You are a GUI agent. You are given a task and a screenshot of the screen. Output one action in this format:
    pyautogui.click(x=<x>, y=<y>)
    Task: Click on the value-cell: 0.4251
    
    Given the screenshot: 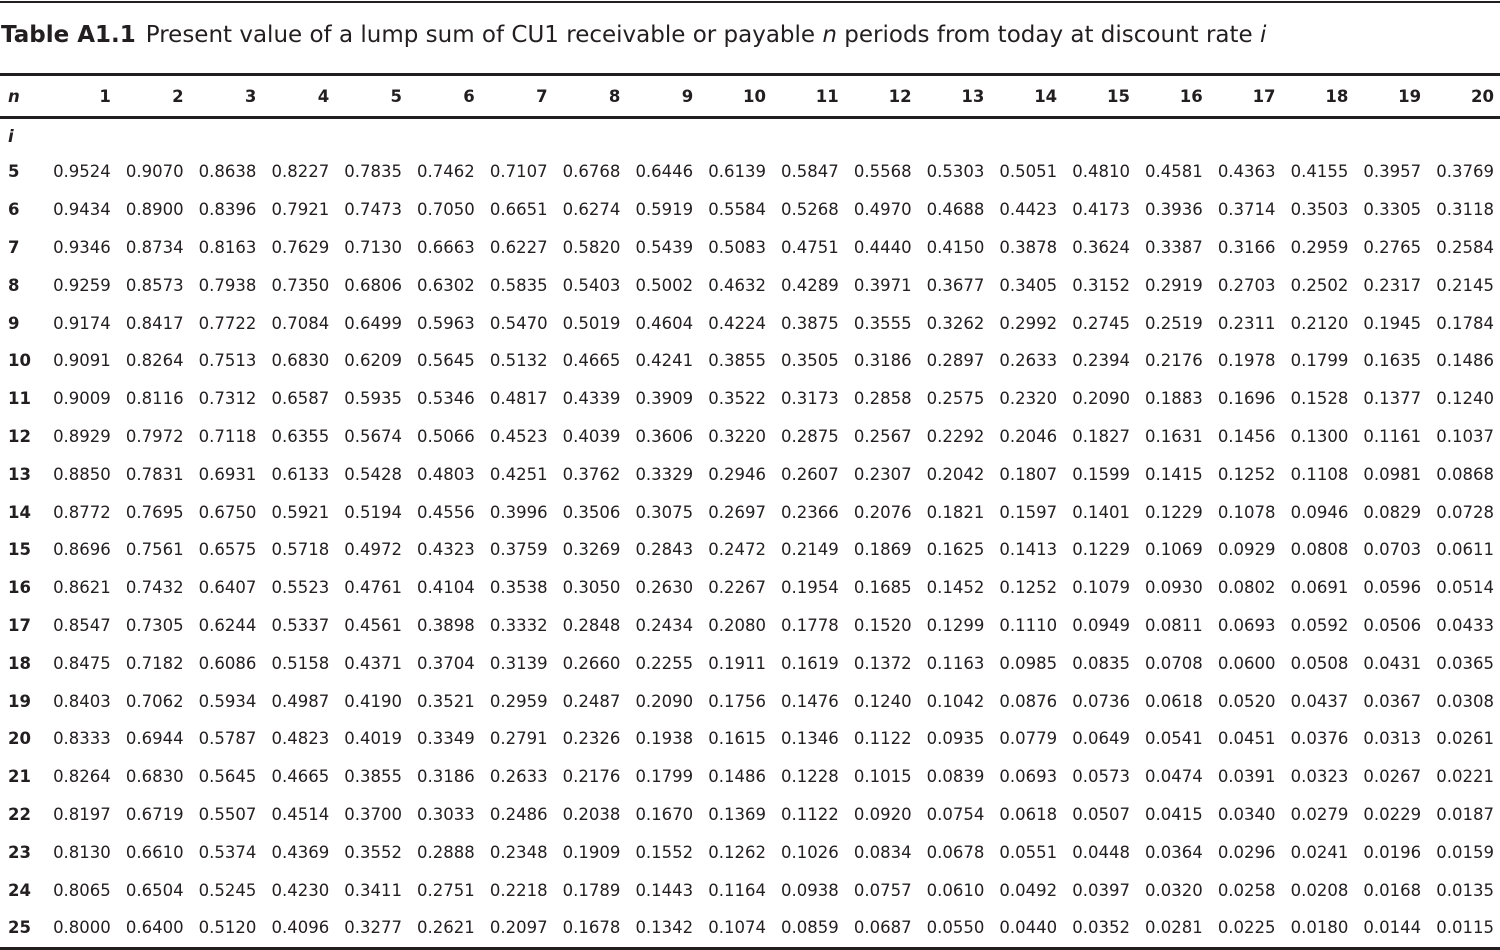 What is the action you would take?
    pyautogui.click(x=518, y=474)
    